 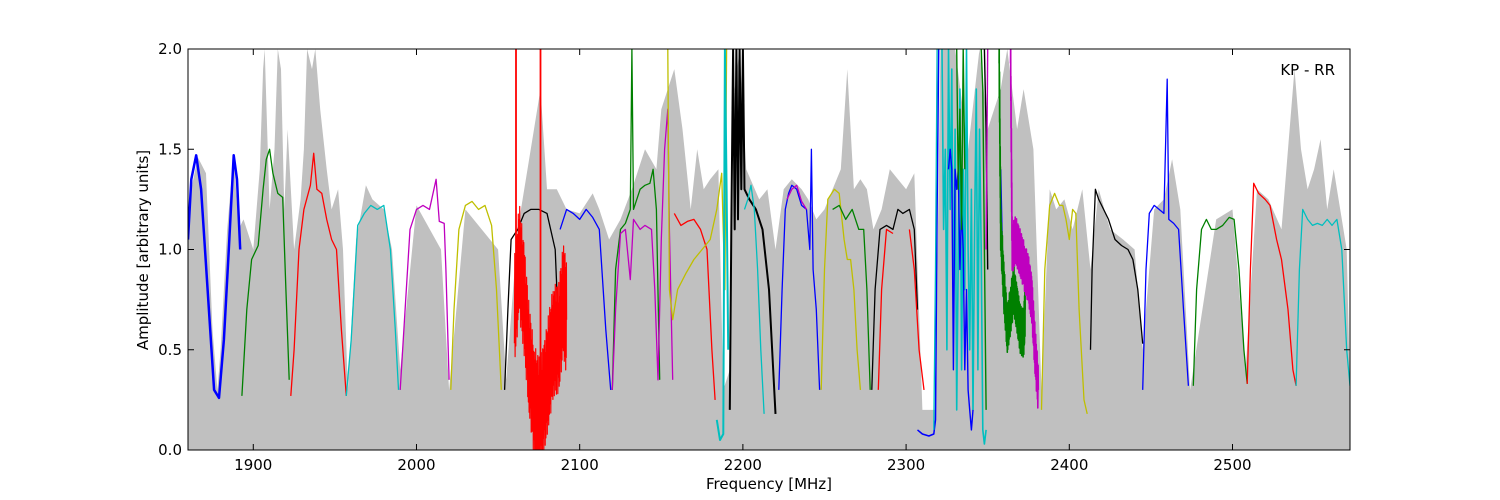 I want to click on y-tick-label: 0.0, so click(x=170, y=450).